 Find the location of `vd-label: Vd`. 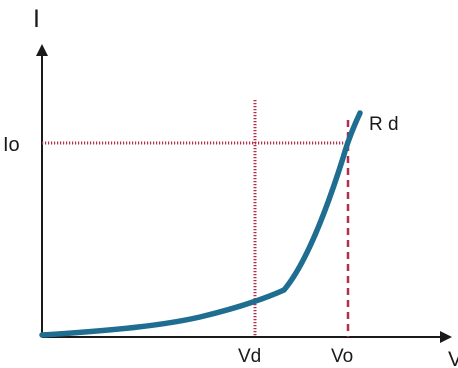

vd-label: Vd is located at coordinates (249, 356).